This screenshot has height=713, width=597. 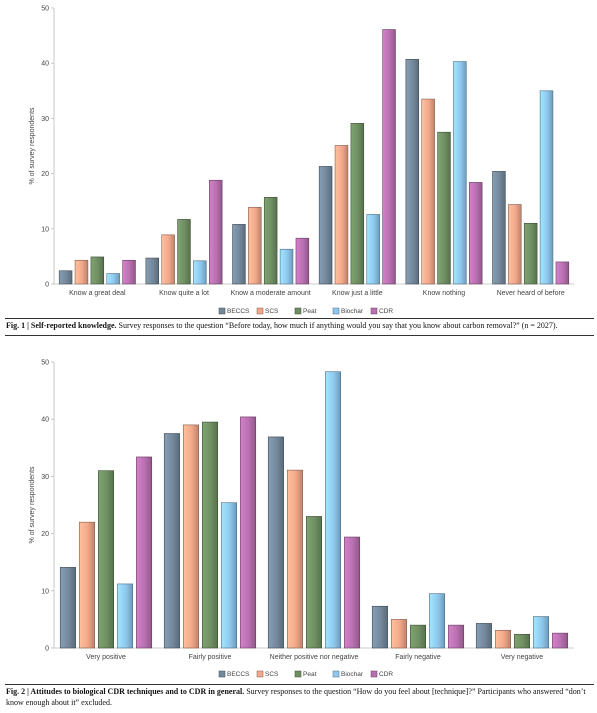 What do you see at coordinates (531, 293) in the screenshot?
I see `x-category-label: Never heard of before` at bounding box center [531, 293].